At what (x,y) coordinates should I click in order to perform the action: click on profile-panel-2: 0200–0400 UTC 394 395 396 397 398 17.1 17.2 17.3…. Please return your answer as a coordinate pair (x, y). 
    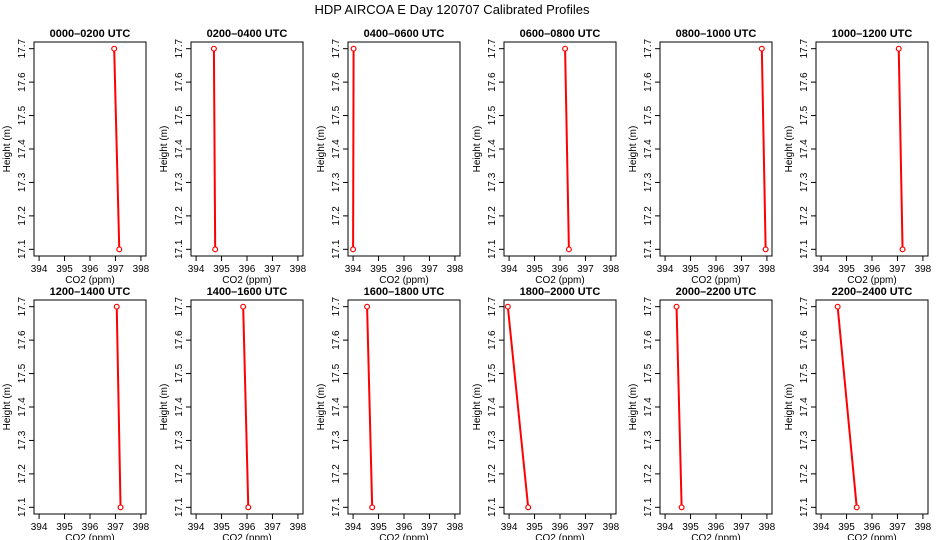
    Looking at the image, I should click on (233, 157).